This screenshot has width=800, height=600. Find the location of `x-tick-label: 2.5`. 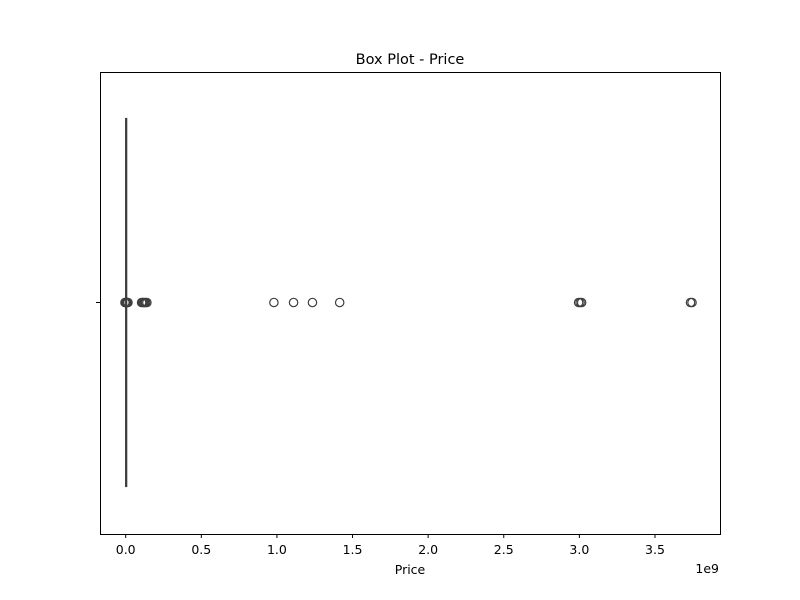

x-tick-label: 2.5 is located at coordinates (504, 549).